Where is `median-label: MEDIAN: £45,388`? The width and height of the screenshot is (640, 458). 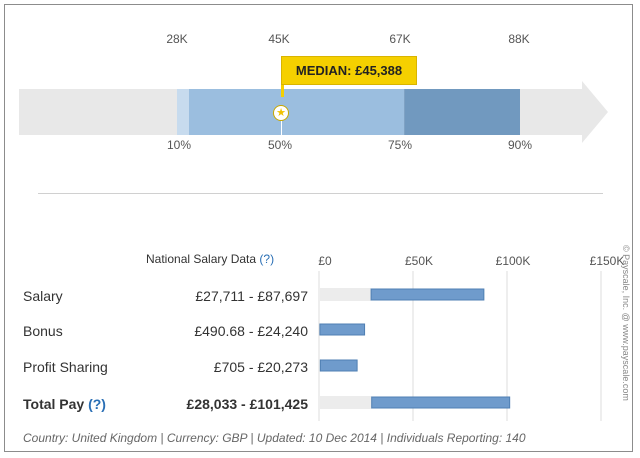 median-label: MEDIAN: £45,388 is located at coordinates (349, 70).